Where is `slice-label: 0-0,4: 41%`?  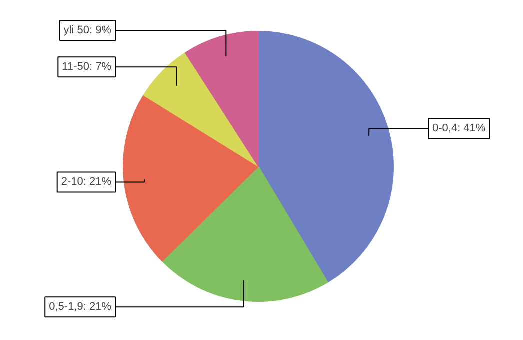
slice-label: 0-0,4: 41% is located at coordinates (459, 128).